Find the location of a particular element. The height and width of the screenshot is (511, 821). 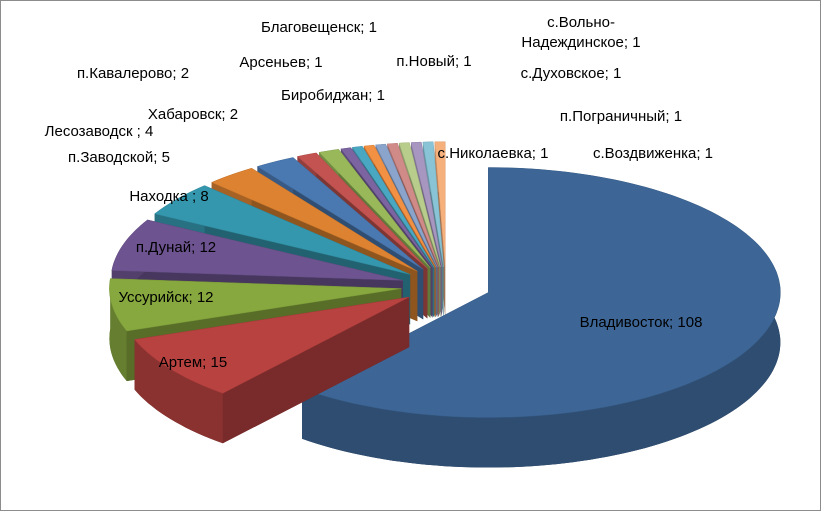

data-label: Лесозаводск ; 4 is located at coordinates (99, 131).